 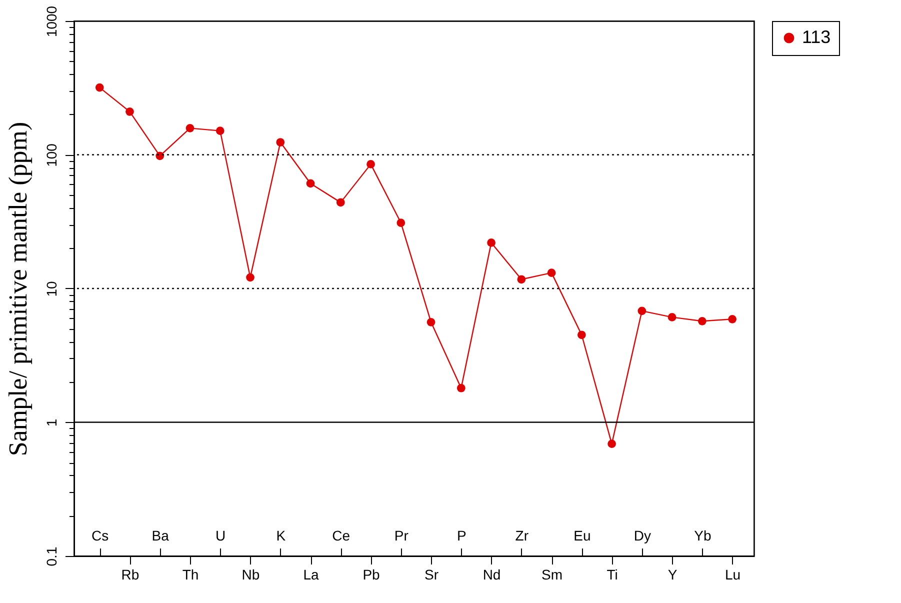 I want to click on x-tick-label: Sr, so click(x=431, y=574).